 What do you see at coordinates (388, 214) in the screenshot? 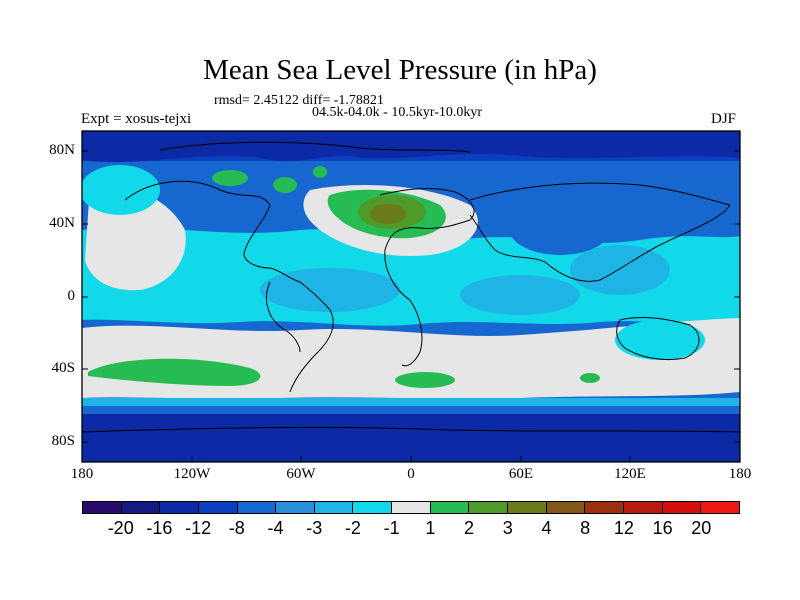
I see `field-europe-core` at bounding box center [388, 214].